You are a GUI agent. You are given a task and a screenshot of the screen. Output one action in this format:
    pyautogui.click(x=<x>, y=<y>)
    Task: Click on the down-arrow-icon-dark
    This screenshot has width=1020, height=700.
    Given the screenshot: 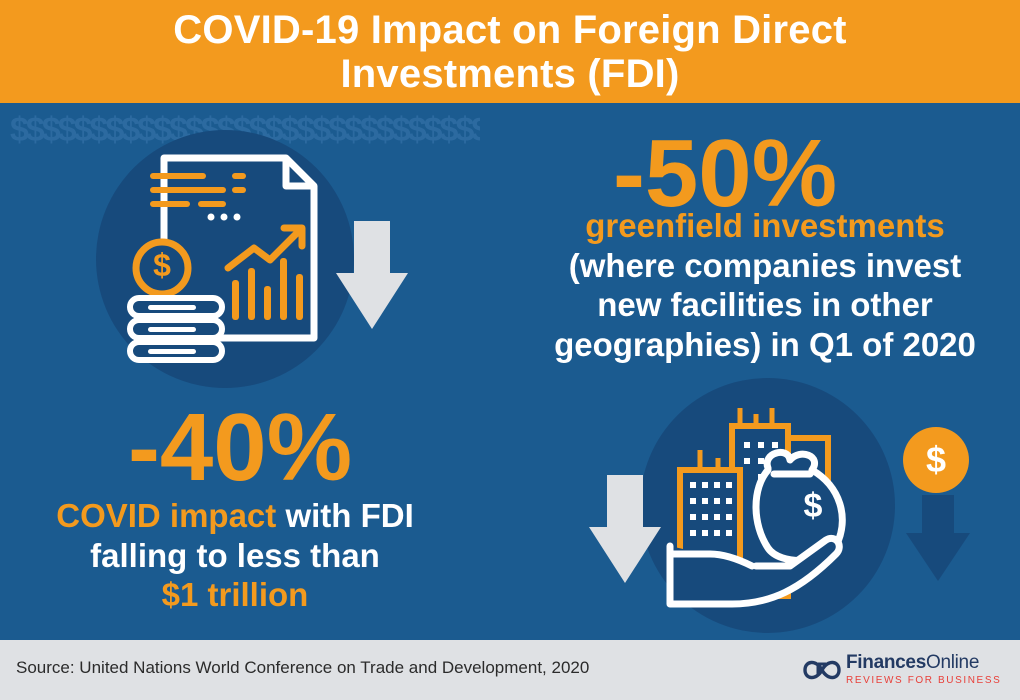 What is the action you would take?
    pyautogui.click(x=938, y=538)
    